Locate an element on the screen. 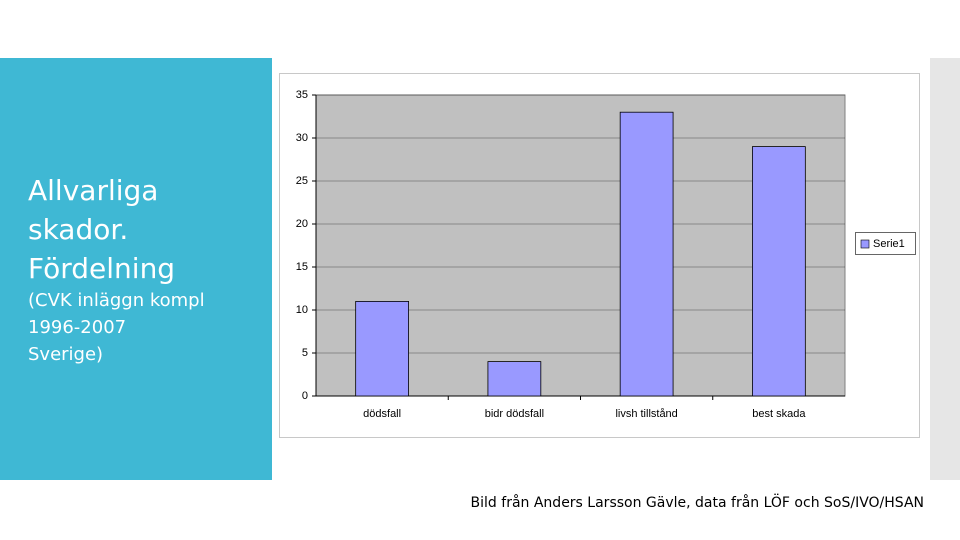  x-tick-label: bidr dödsfall is located at coordinates (514, 414).